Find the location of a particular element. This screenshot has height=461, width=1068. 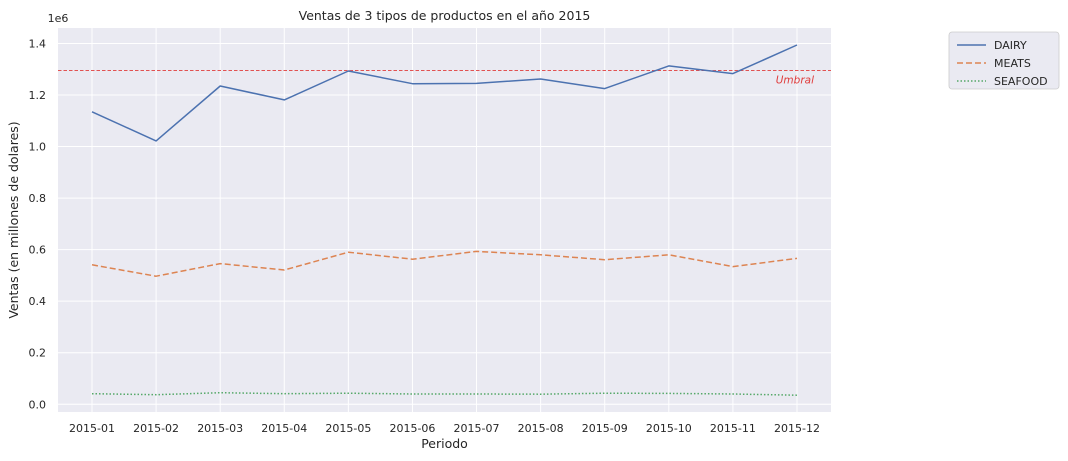

y-tick-label: 1.2 is located at coordinates (38, 95).